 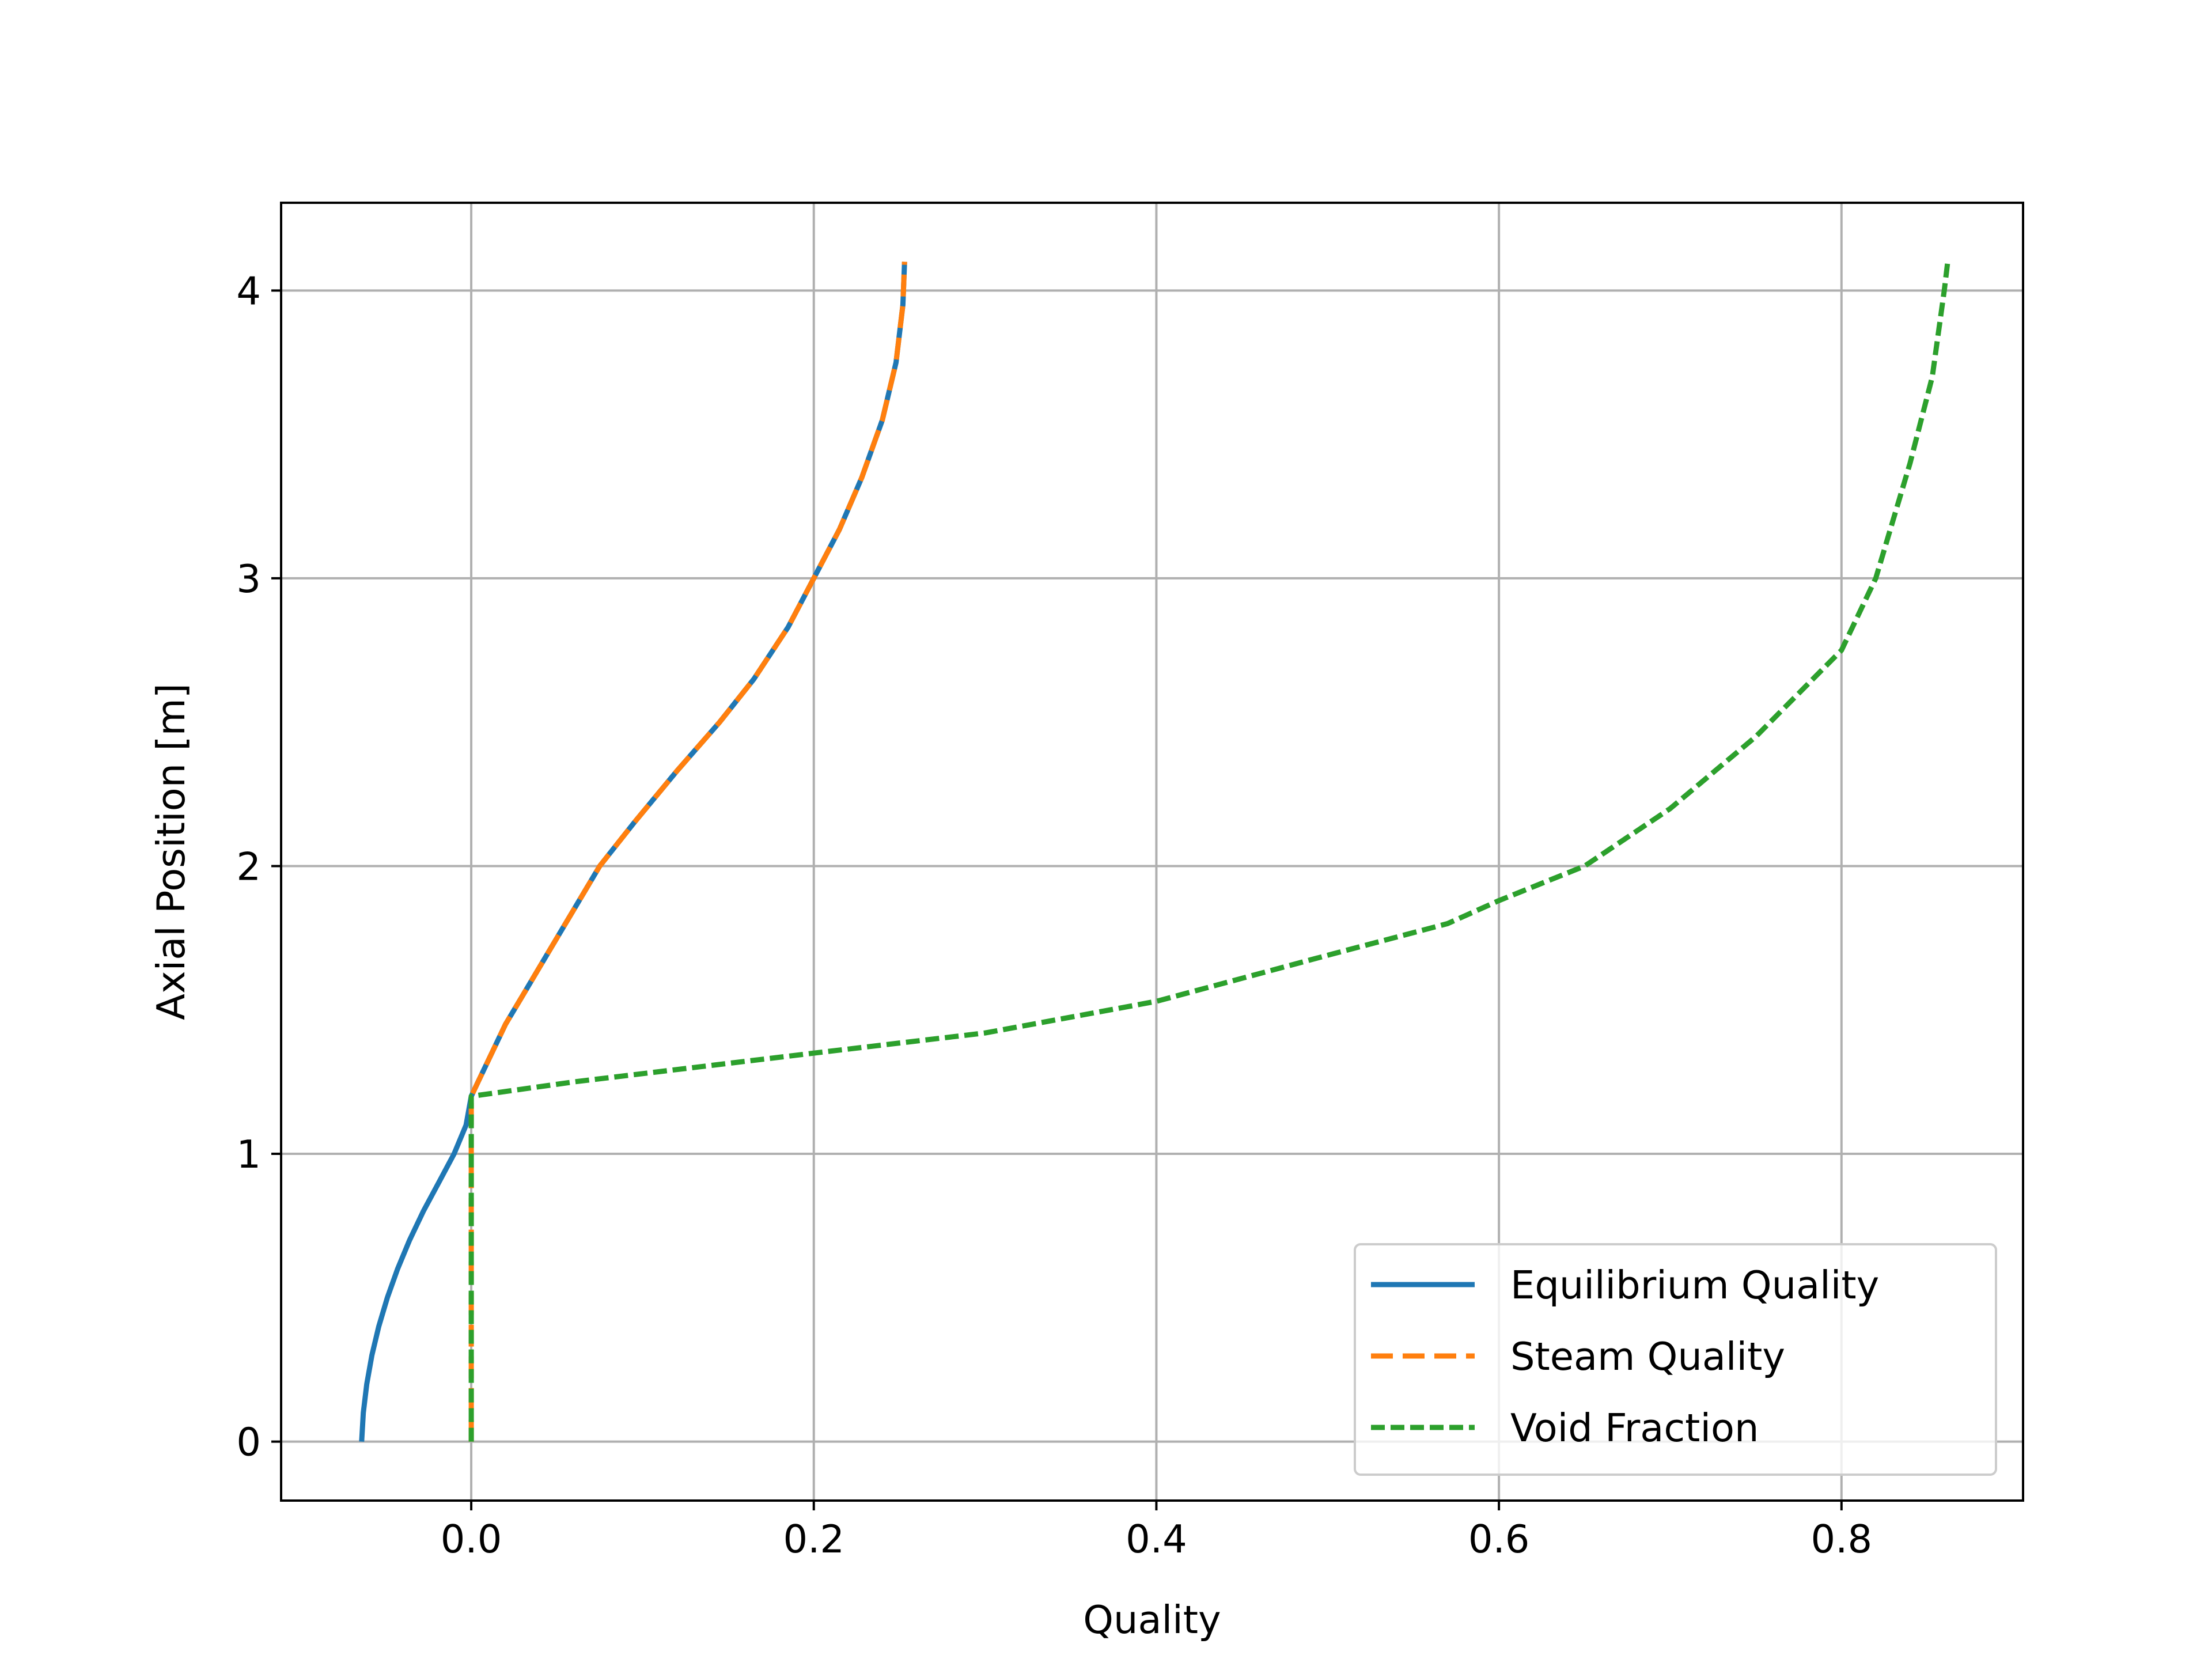 I want to click on legend-label: Equilibrium Quality, so click(x=1694, y=1285).